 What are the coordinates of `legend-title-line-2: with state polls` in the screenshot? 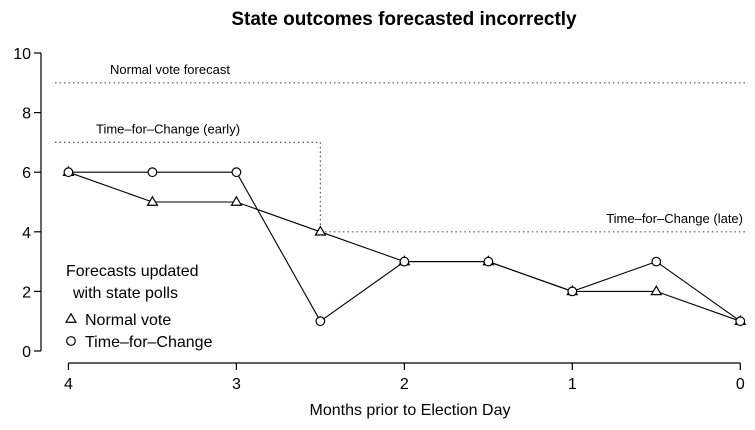 It's located at (125, 293).